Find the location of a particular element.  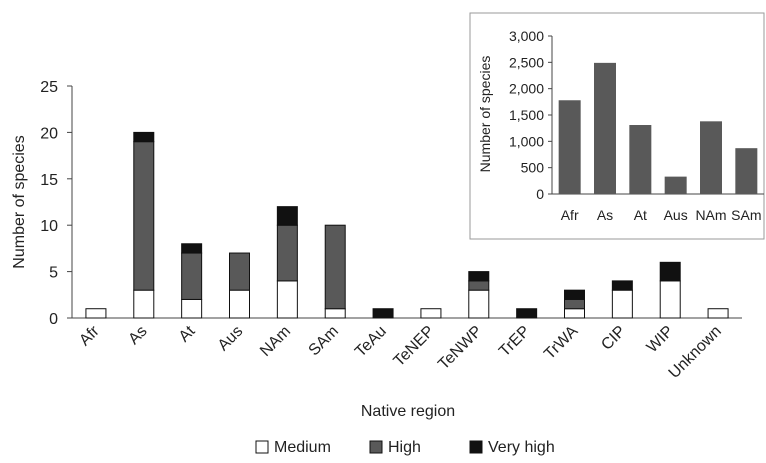

legend-label: High is located at coordinates (404, 447).